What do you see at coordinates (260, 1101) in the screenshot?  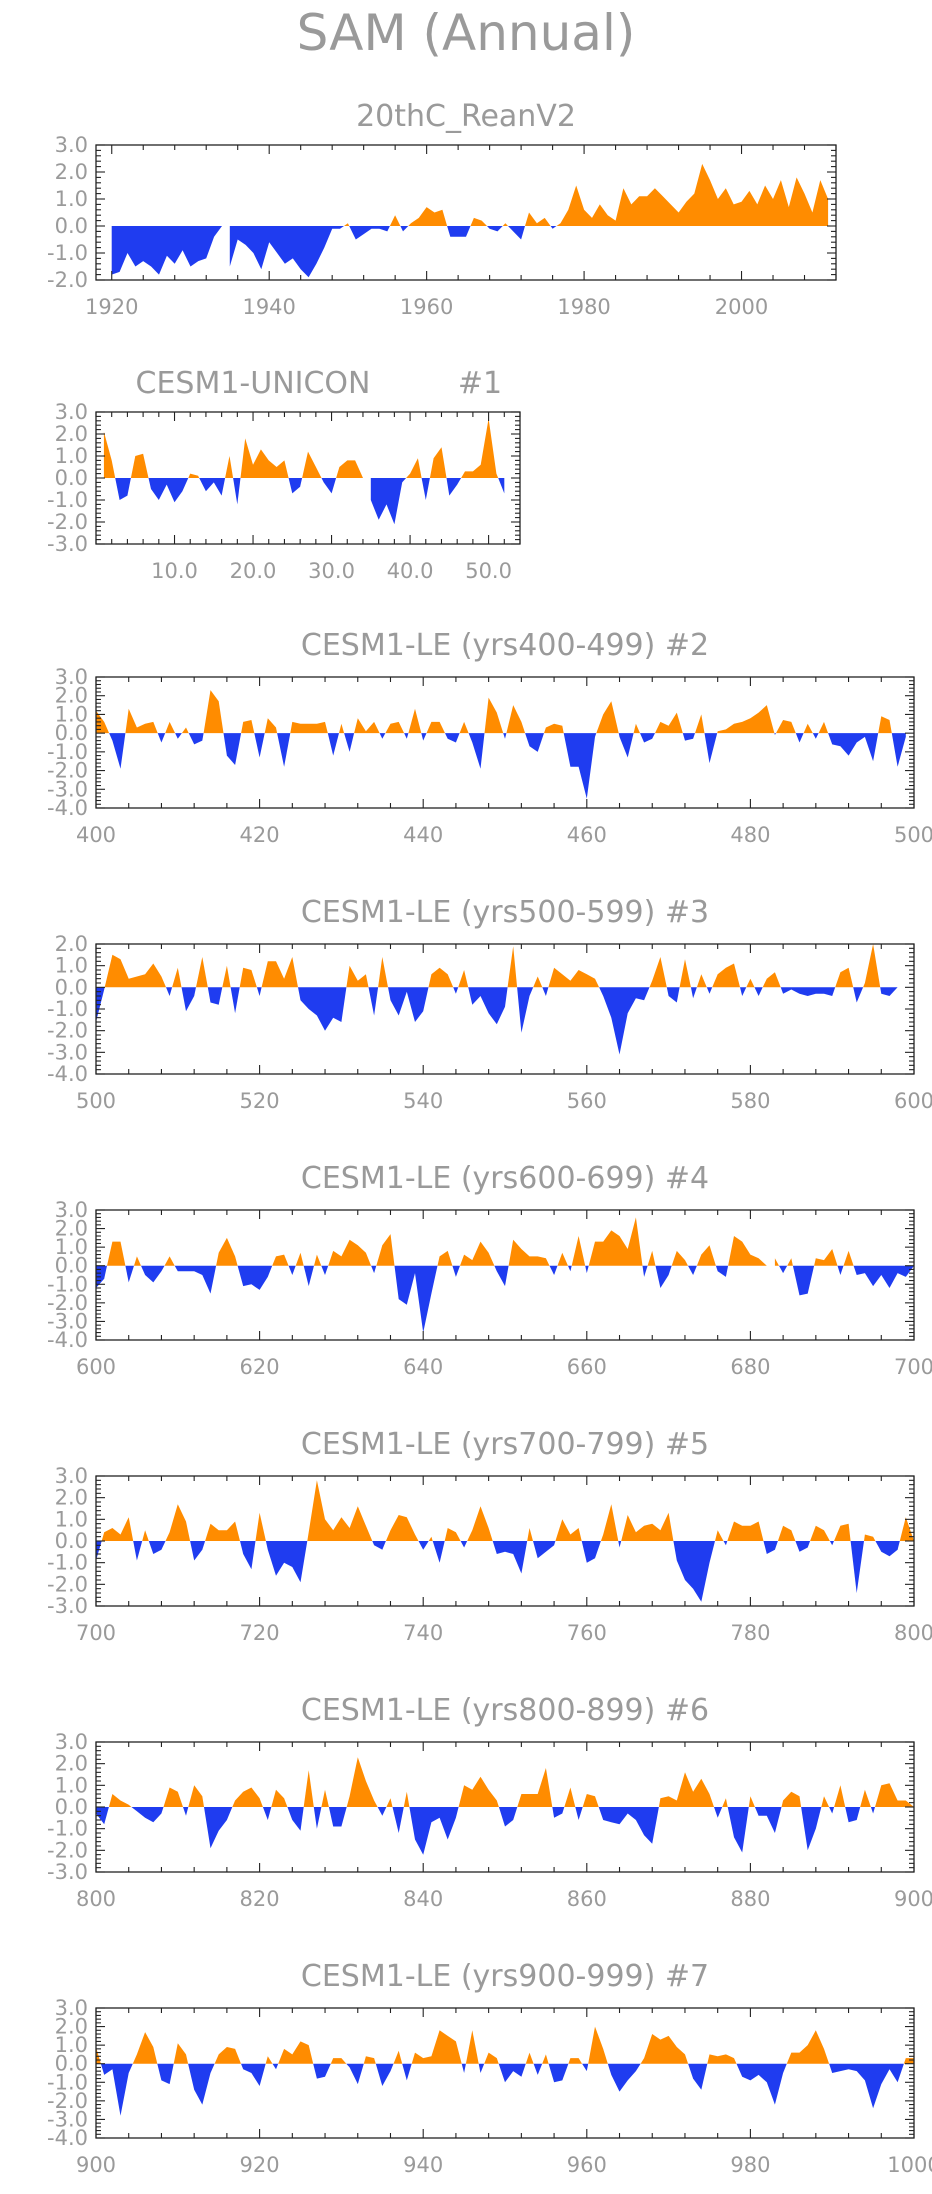 I see `x-tick-label: 520` at bounding box center [260, 1101].